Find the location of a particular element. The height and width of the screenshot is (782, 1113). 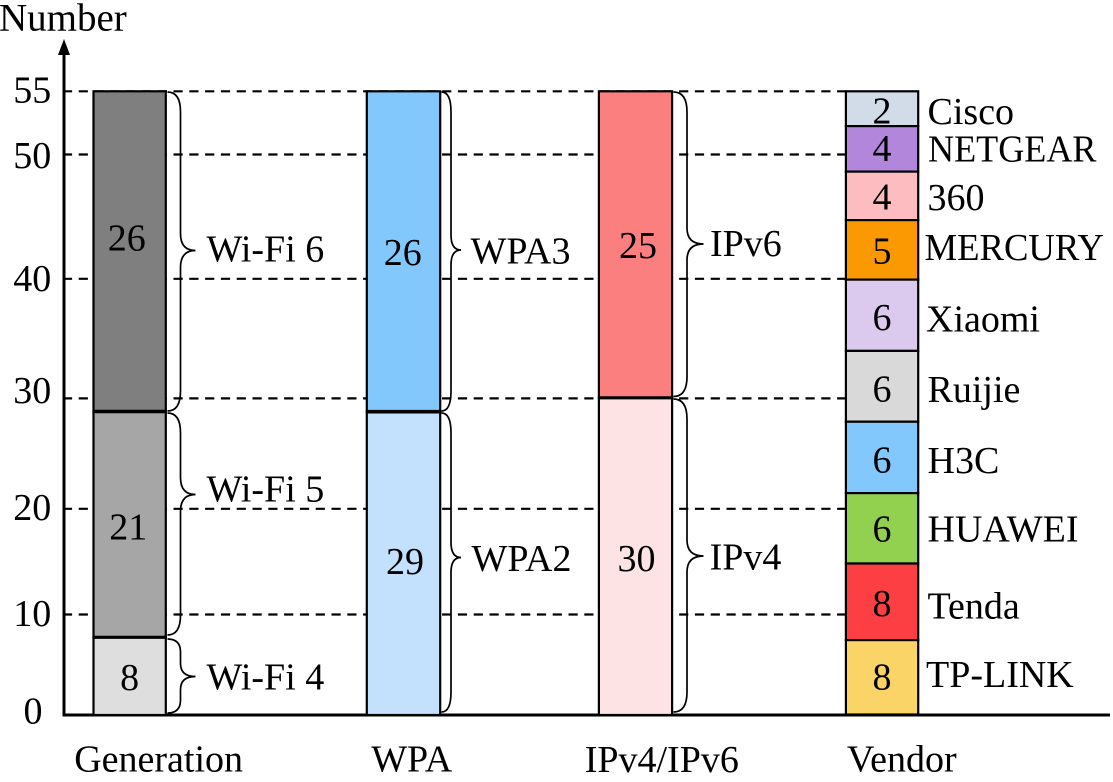

svg-text: 40 is located at coordinates (32, 279).